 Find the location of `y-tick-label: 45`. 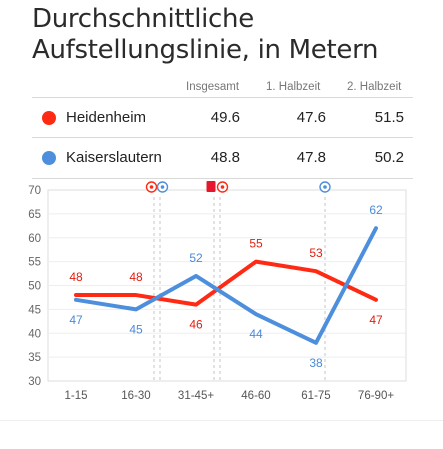

y-tick-label: 45 is located at coordinates (34, 310).